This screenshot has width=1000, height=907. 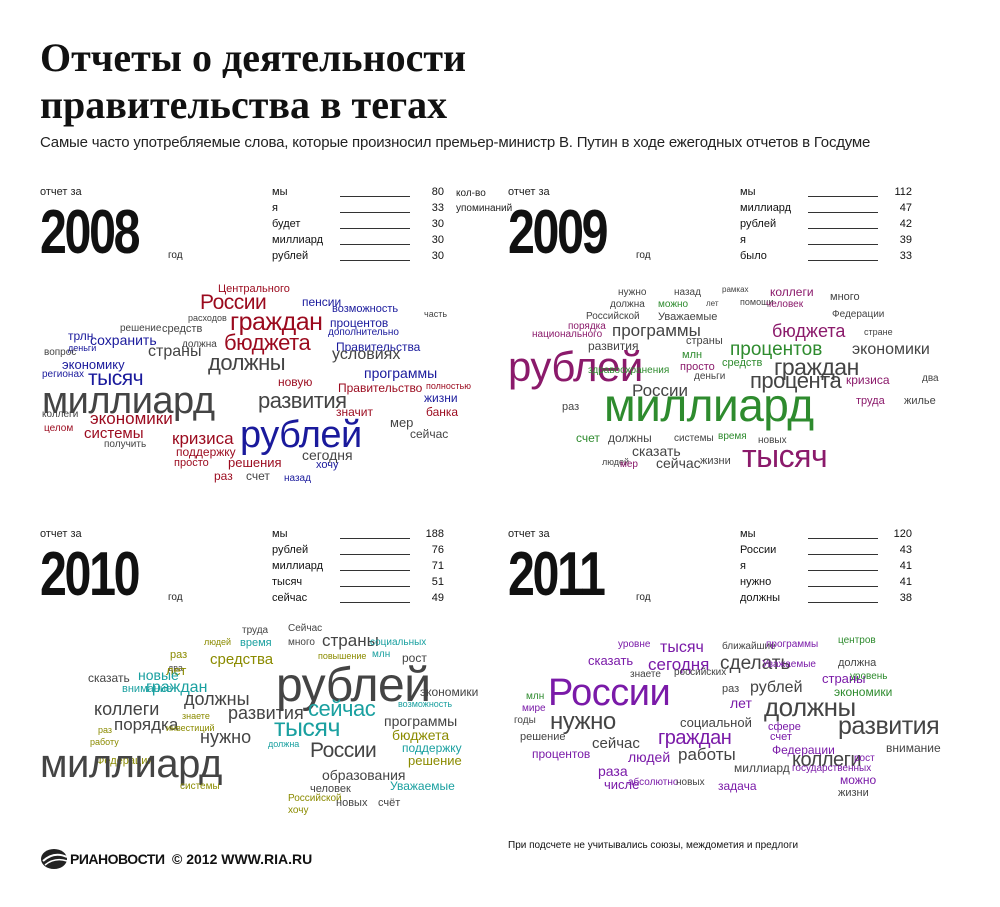 I want to click on cloud-word: возможность, so click(x=365, y=309).